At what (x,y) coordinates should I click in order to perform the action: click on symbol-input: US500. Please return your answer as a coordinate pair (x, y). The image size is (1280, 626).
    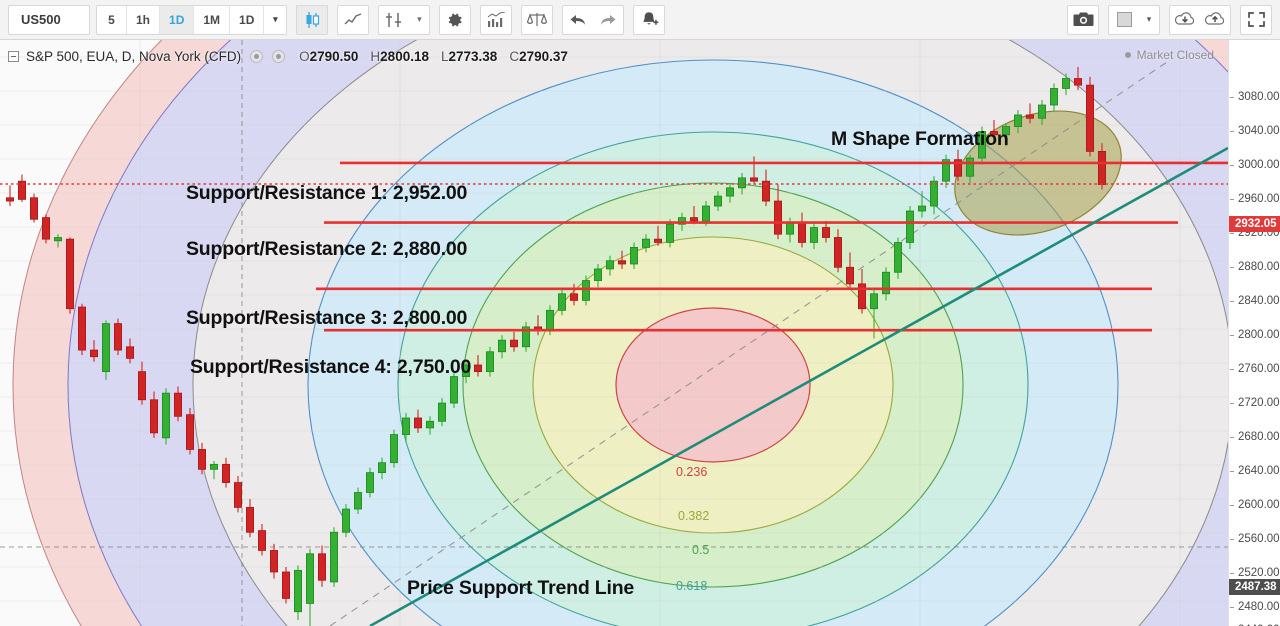
    Looking at the image, I should click on (49, 19).